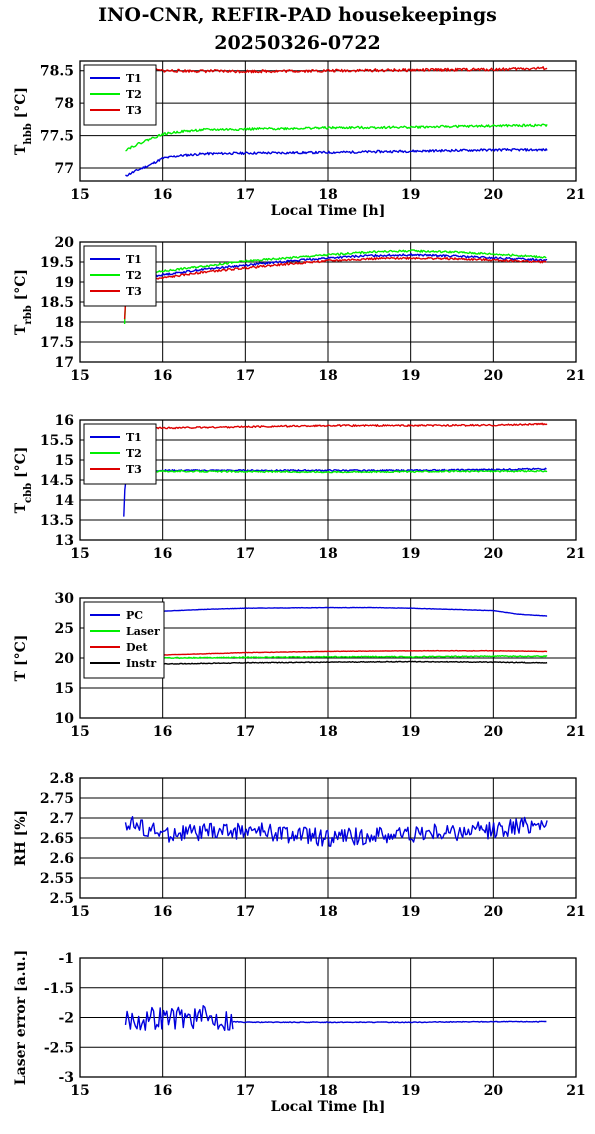 This screenshot has height=1134, width=595. Describe the element at coordinates (21, 838) in the screenshot. I see `y-axis-label: RH [%]` at that location.